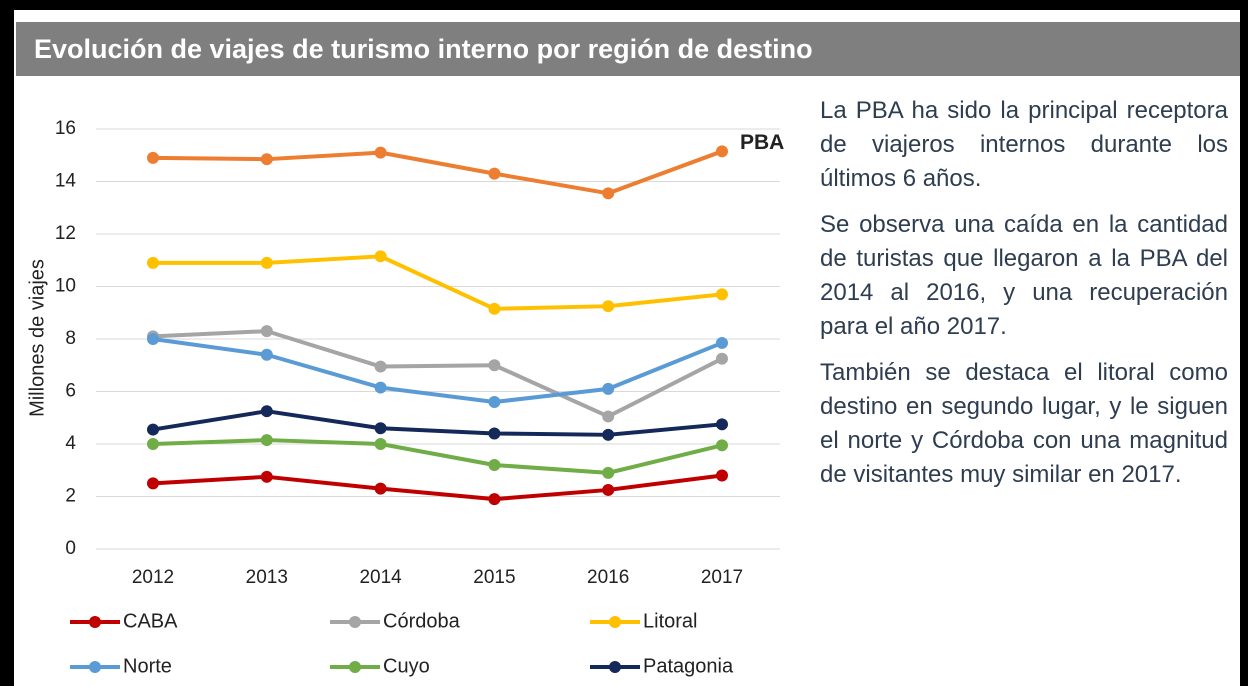 The height and width of the screenshot is (686, 1248). I want to click on y-axis-label: Millones de viajes, so click(37, 338).